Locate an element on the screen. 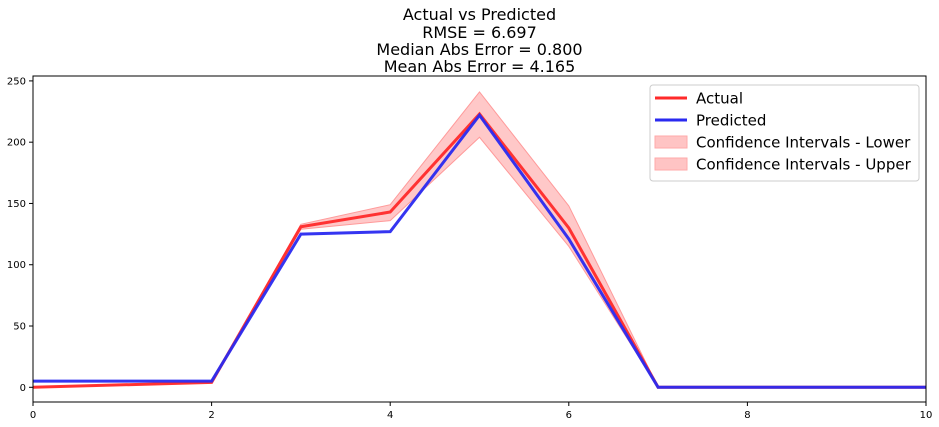 The image size is (939, 427). legend-label: Confidence Intervals - Lower is located at coordinates (803, 143).